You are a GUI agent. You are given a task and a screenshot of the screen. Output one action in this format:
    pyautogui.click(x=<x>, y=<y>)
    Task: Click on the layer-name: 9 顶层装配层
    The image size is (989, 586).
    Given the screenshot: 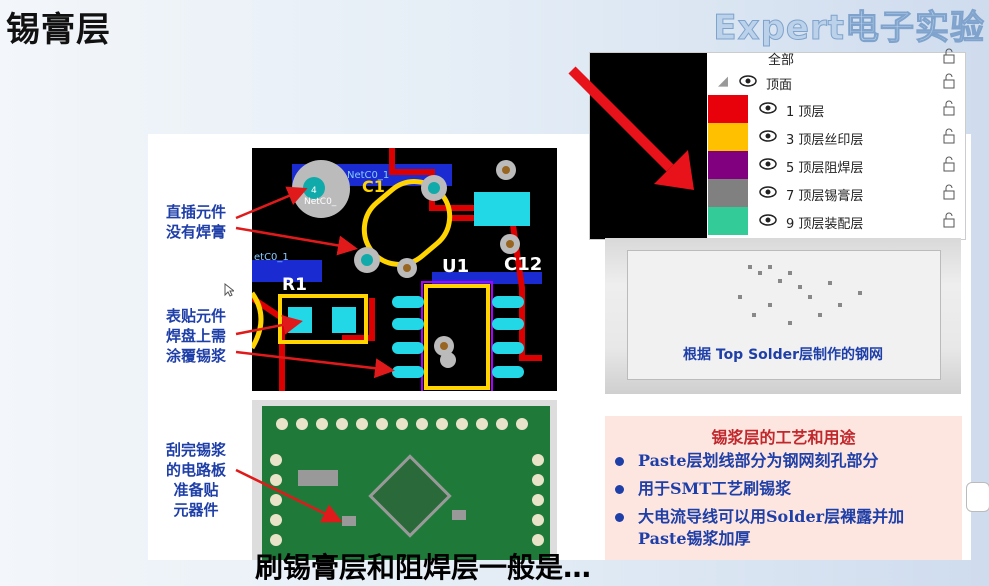 What is the action you would take?
    pyautogui.click(x=825, y=224)
    